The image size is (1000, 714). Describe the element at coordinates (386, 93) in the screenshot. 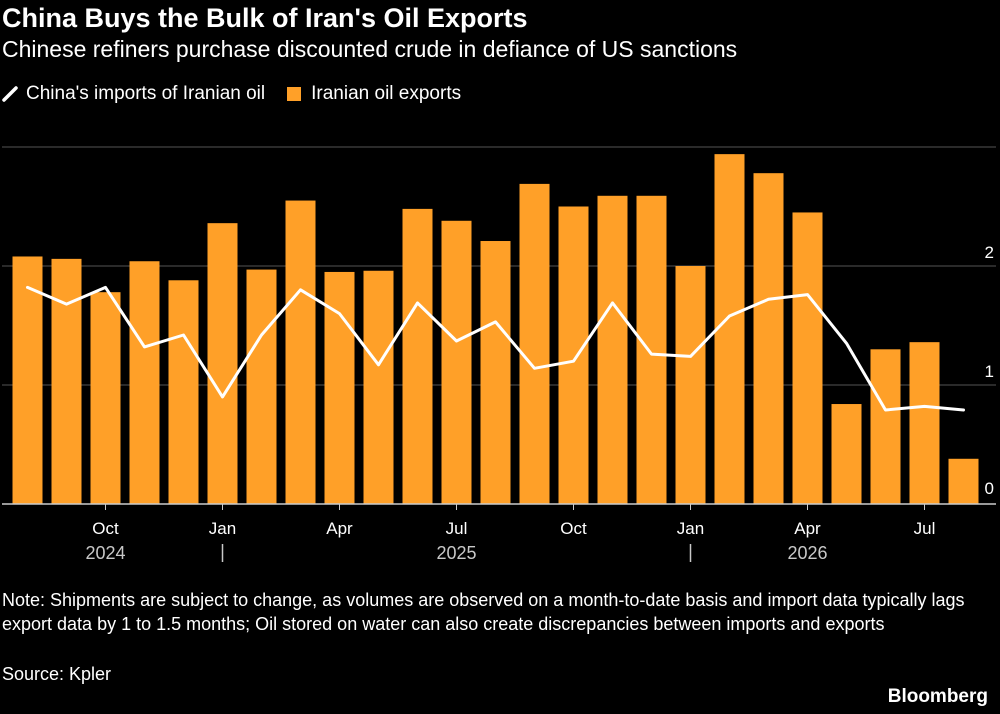

I see `legend-bar-label: Iranian oil exports` at that location.